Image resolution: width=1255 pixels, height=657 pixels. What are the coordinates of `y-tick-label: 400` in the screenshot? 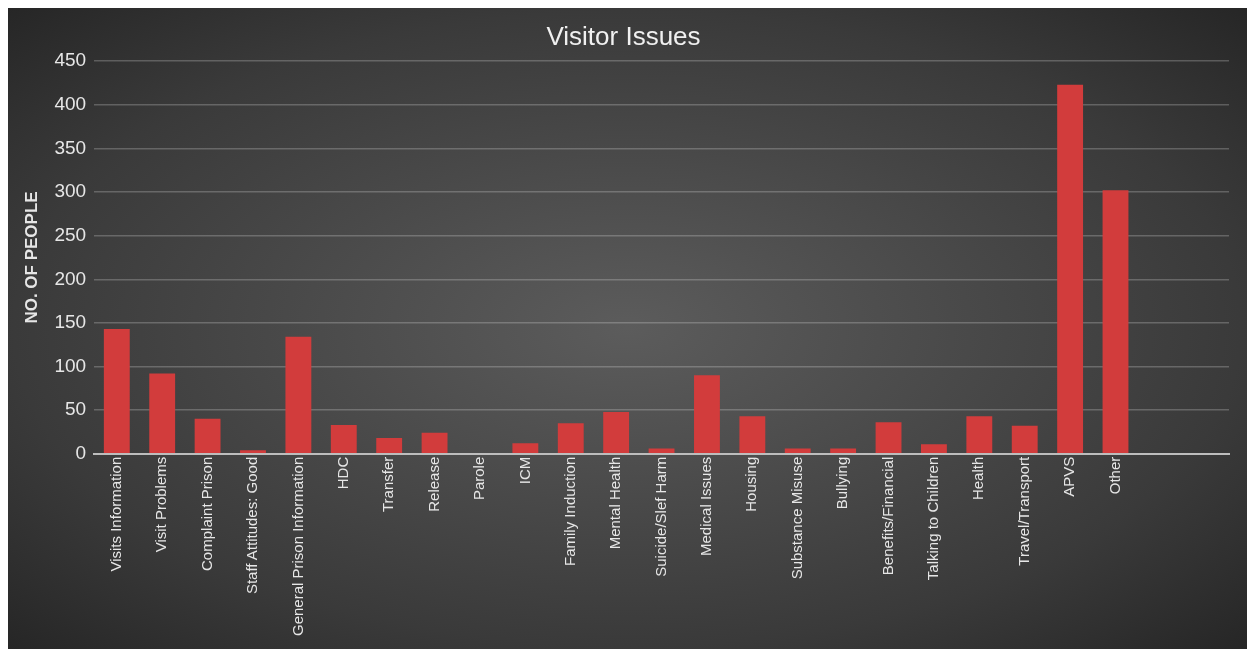 It's located at (70, 104).